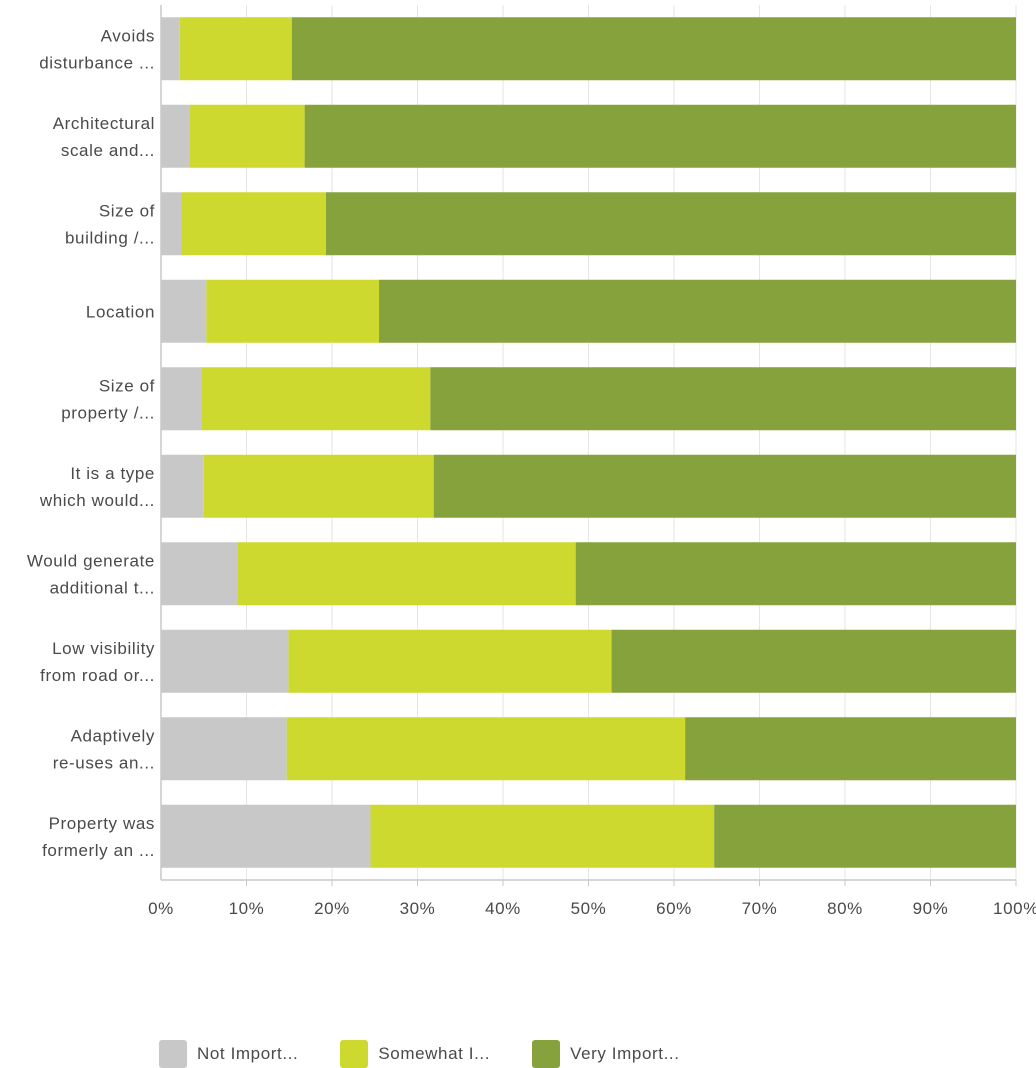 Image resolution: width=1036 pixels, height=1068 pixels. What do you see at coordinates (104, 123) in the screenshot?
I see `category-label: Architectural` at bounding box center [104, 123].